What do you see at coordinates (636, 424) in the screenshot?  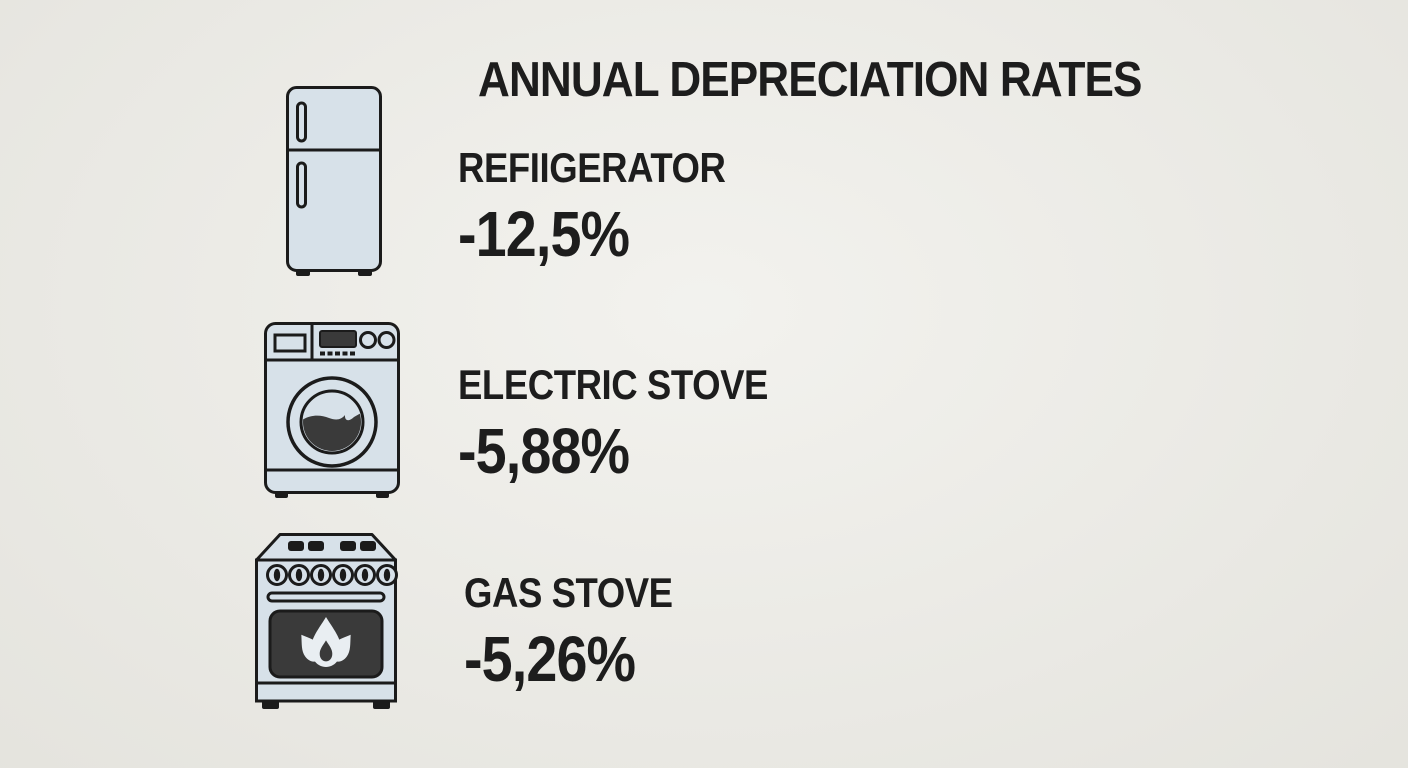 I see `item-row-electric-stove: ELECTRIC STOVE -5,88%` at bounding box center [636, 424].